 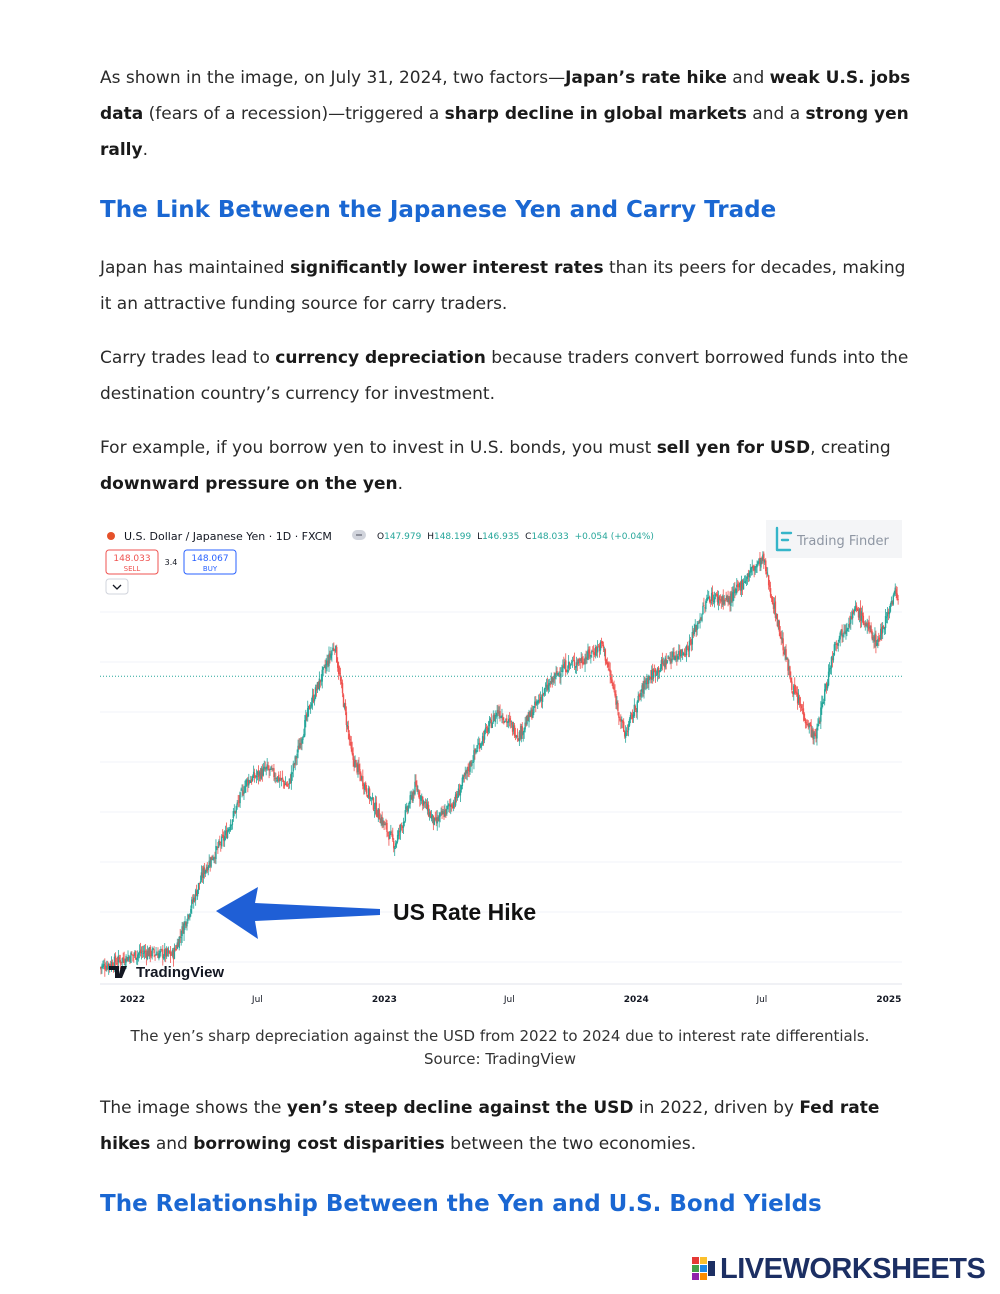 I want to click on liveworksheets-logo: LIVEWORKSHEETS, so click(x=842, y=1269).